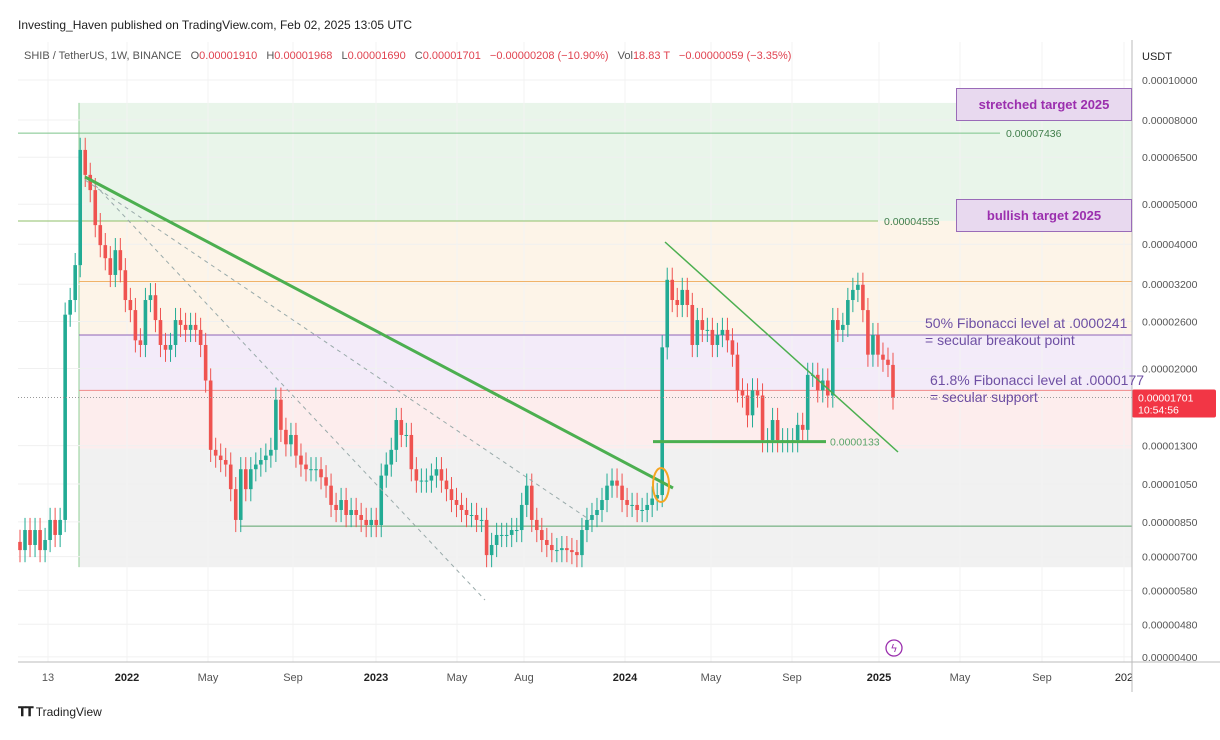 The width and height of the screenshot is (1220, 740). I want to click on descending-trendline, so click(781, 347).